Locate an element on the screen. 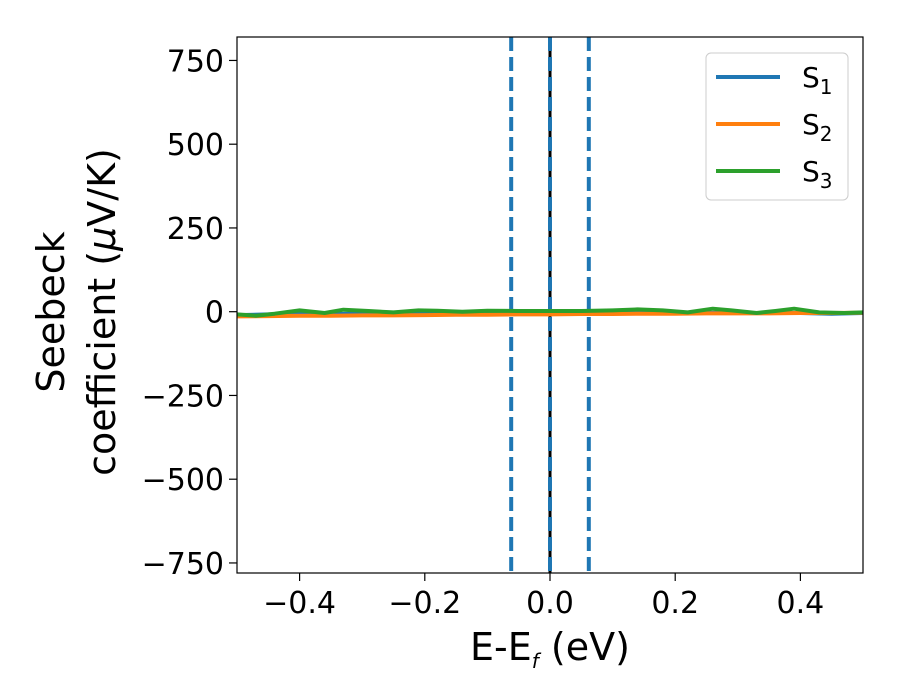 The image size is (900, 700). reference-lines is located at coordinates (550, 305).